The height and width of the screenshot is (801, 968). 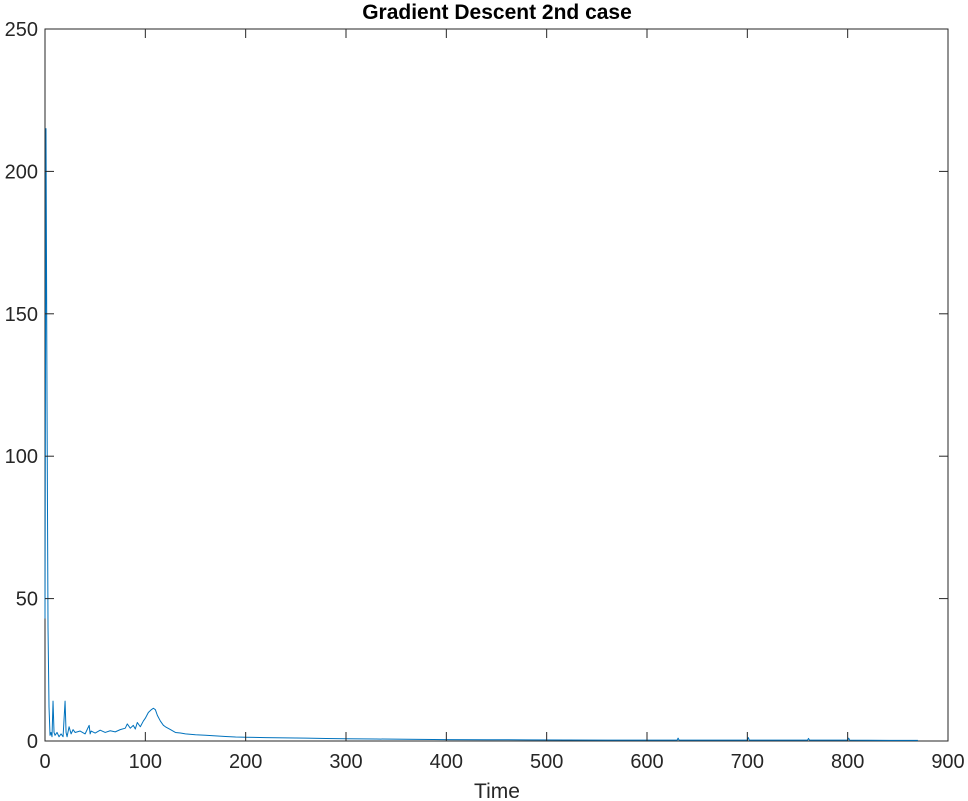 What do you see at coordinates (947, 762) in the screenshot?
I see `x-tick-label: 900` at bounding box center [947, 762].